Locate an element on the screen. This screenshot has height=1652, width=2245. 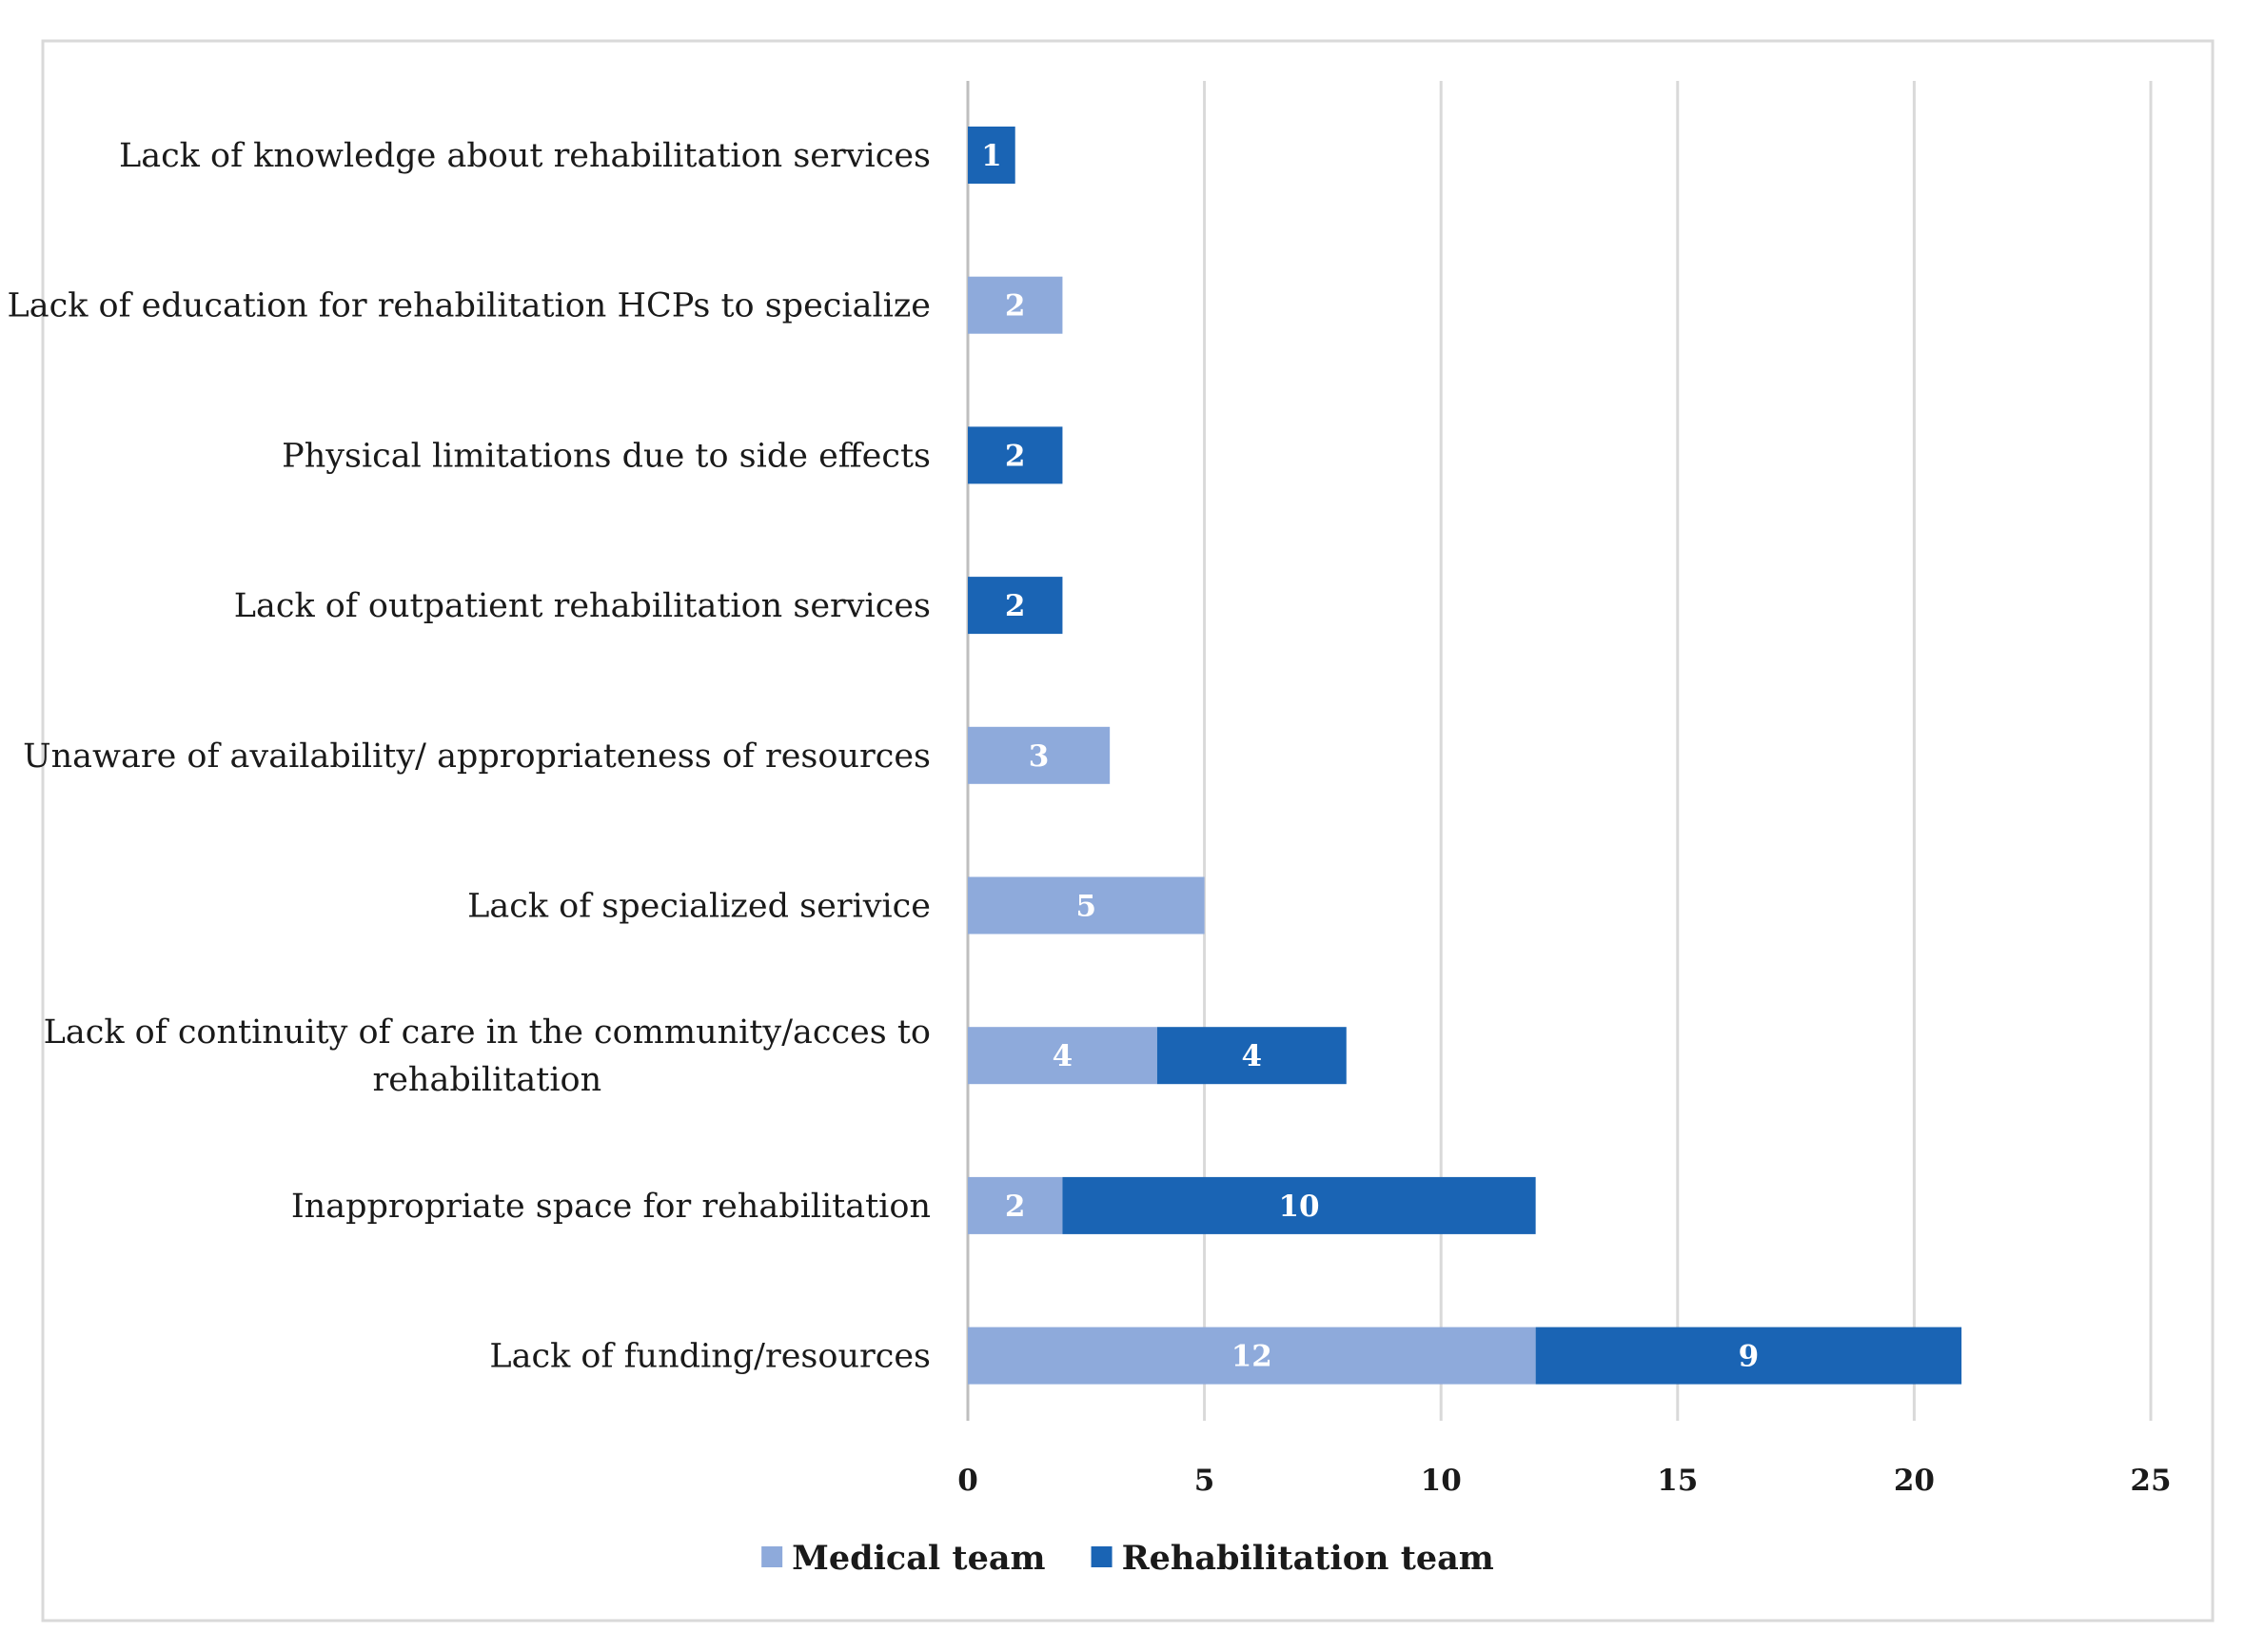
category-label-line: rehabilitation is located at coordinates (486, 1080).